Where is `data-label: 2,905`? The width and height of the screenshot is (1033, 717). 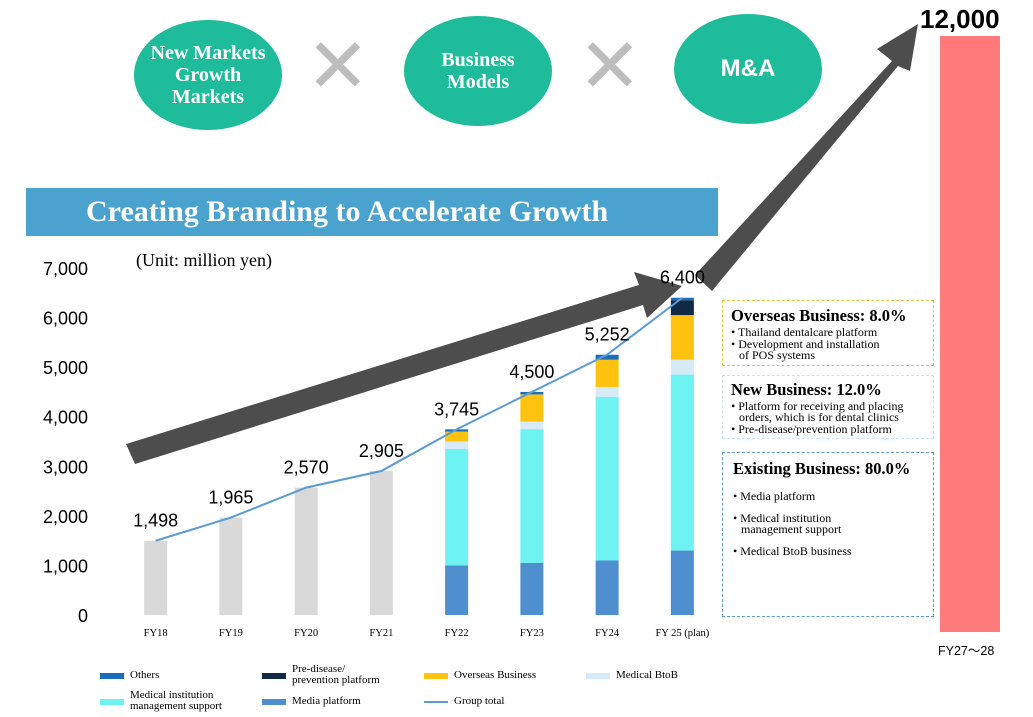
data-label: 2,905 is located at coordinates (381, 451).